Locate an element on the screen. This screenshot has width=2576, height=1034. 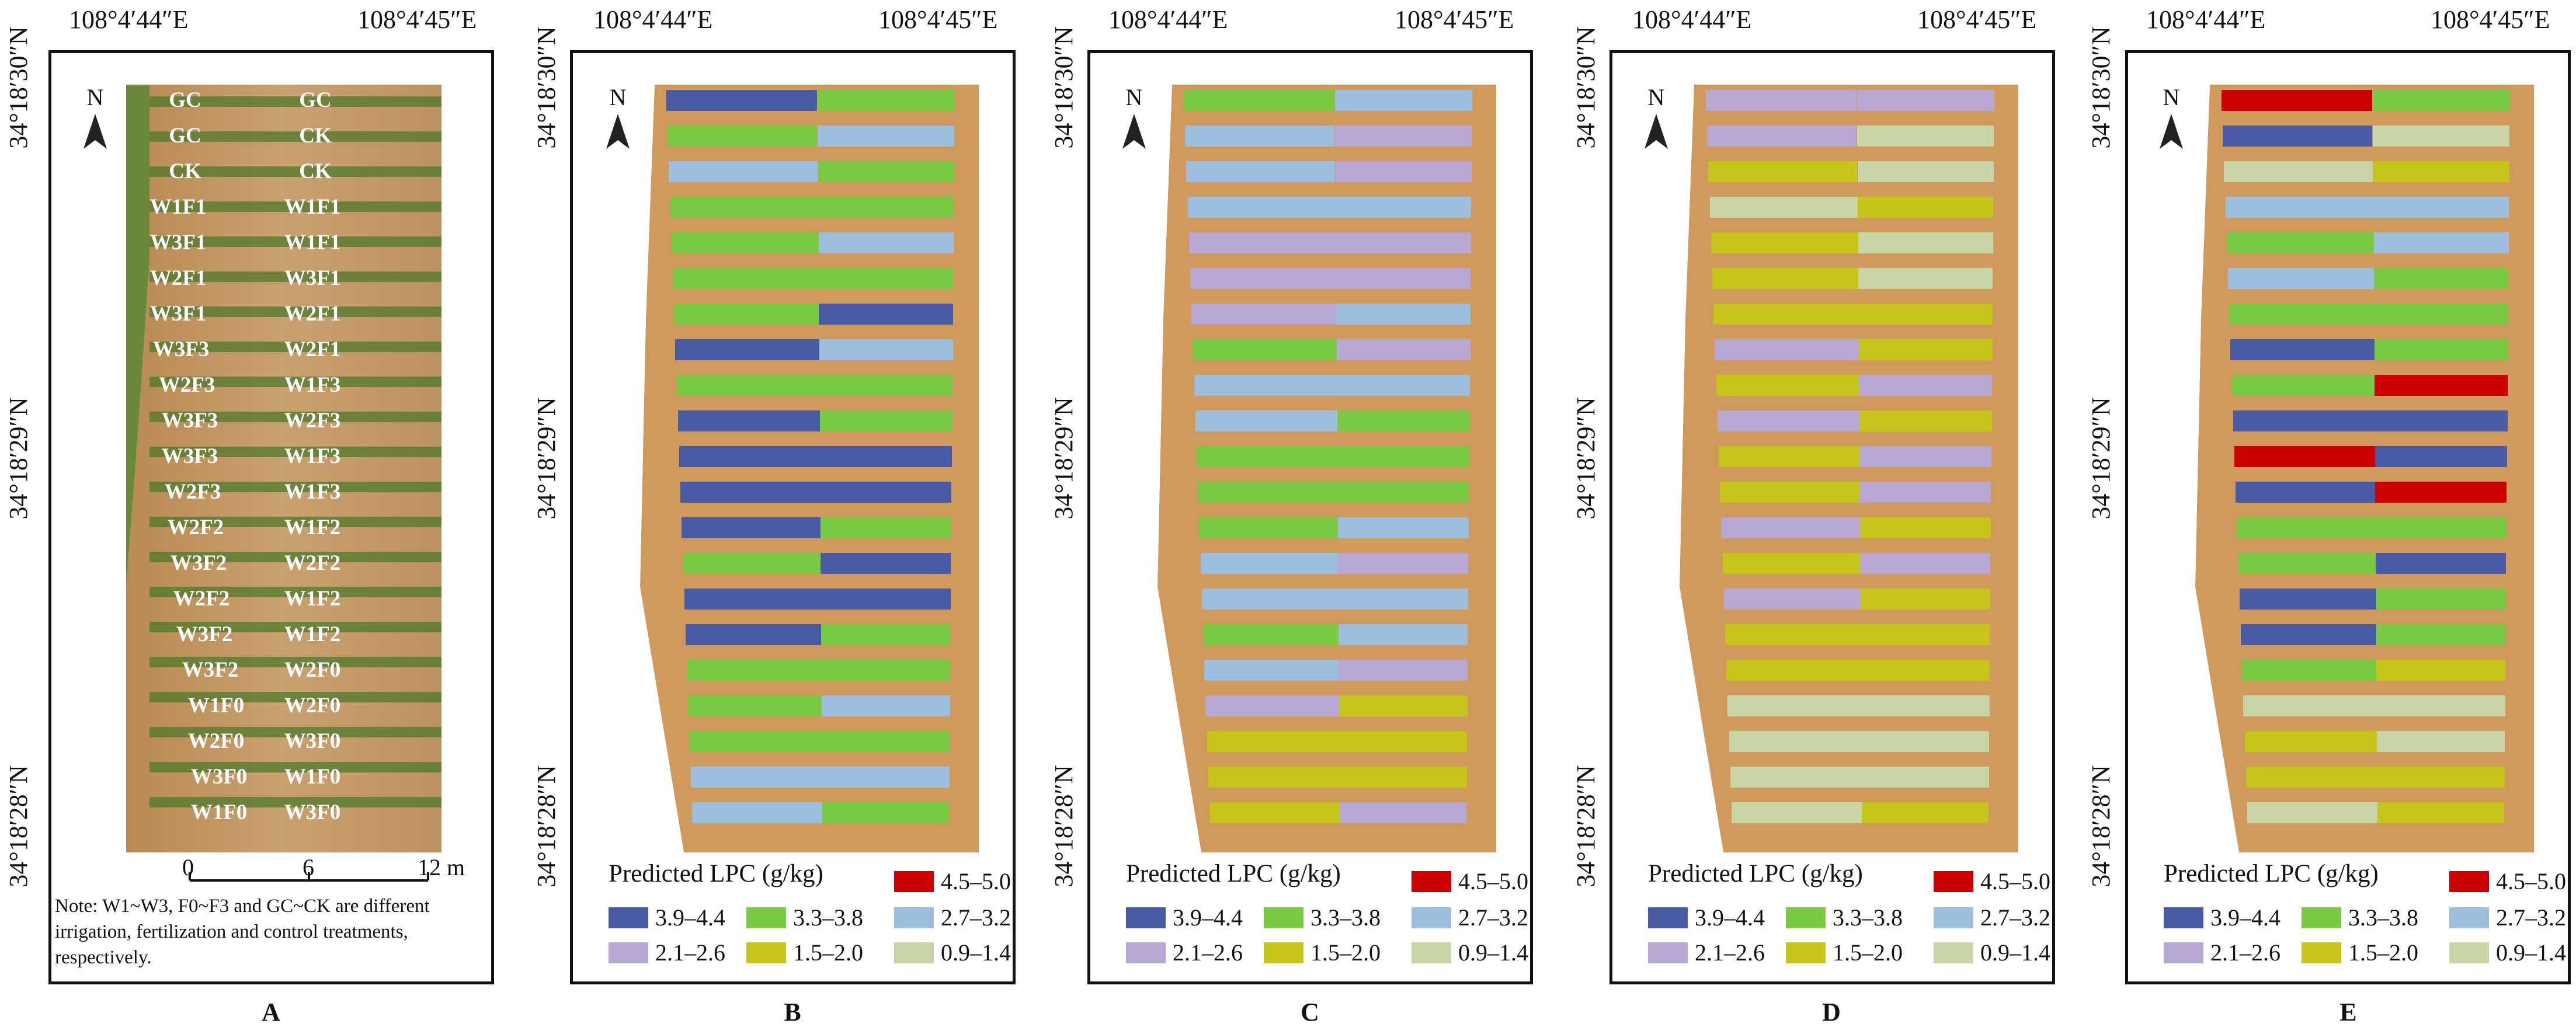
scale-tick-6: 6 is located at coordinates (309, 867).